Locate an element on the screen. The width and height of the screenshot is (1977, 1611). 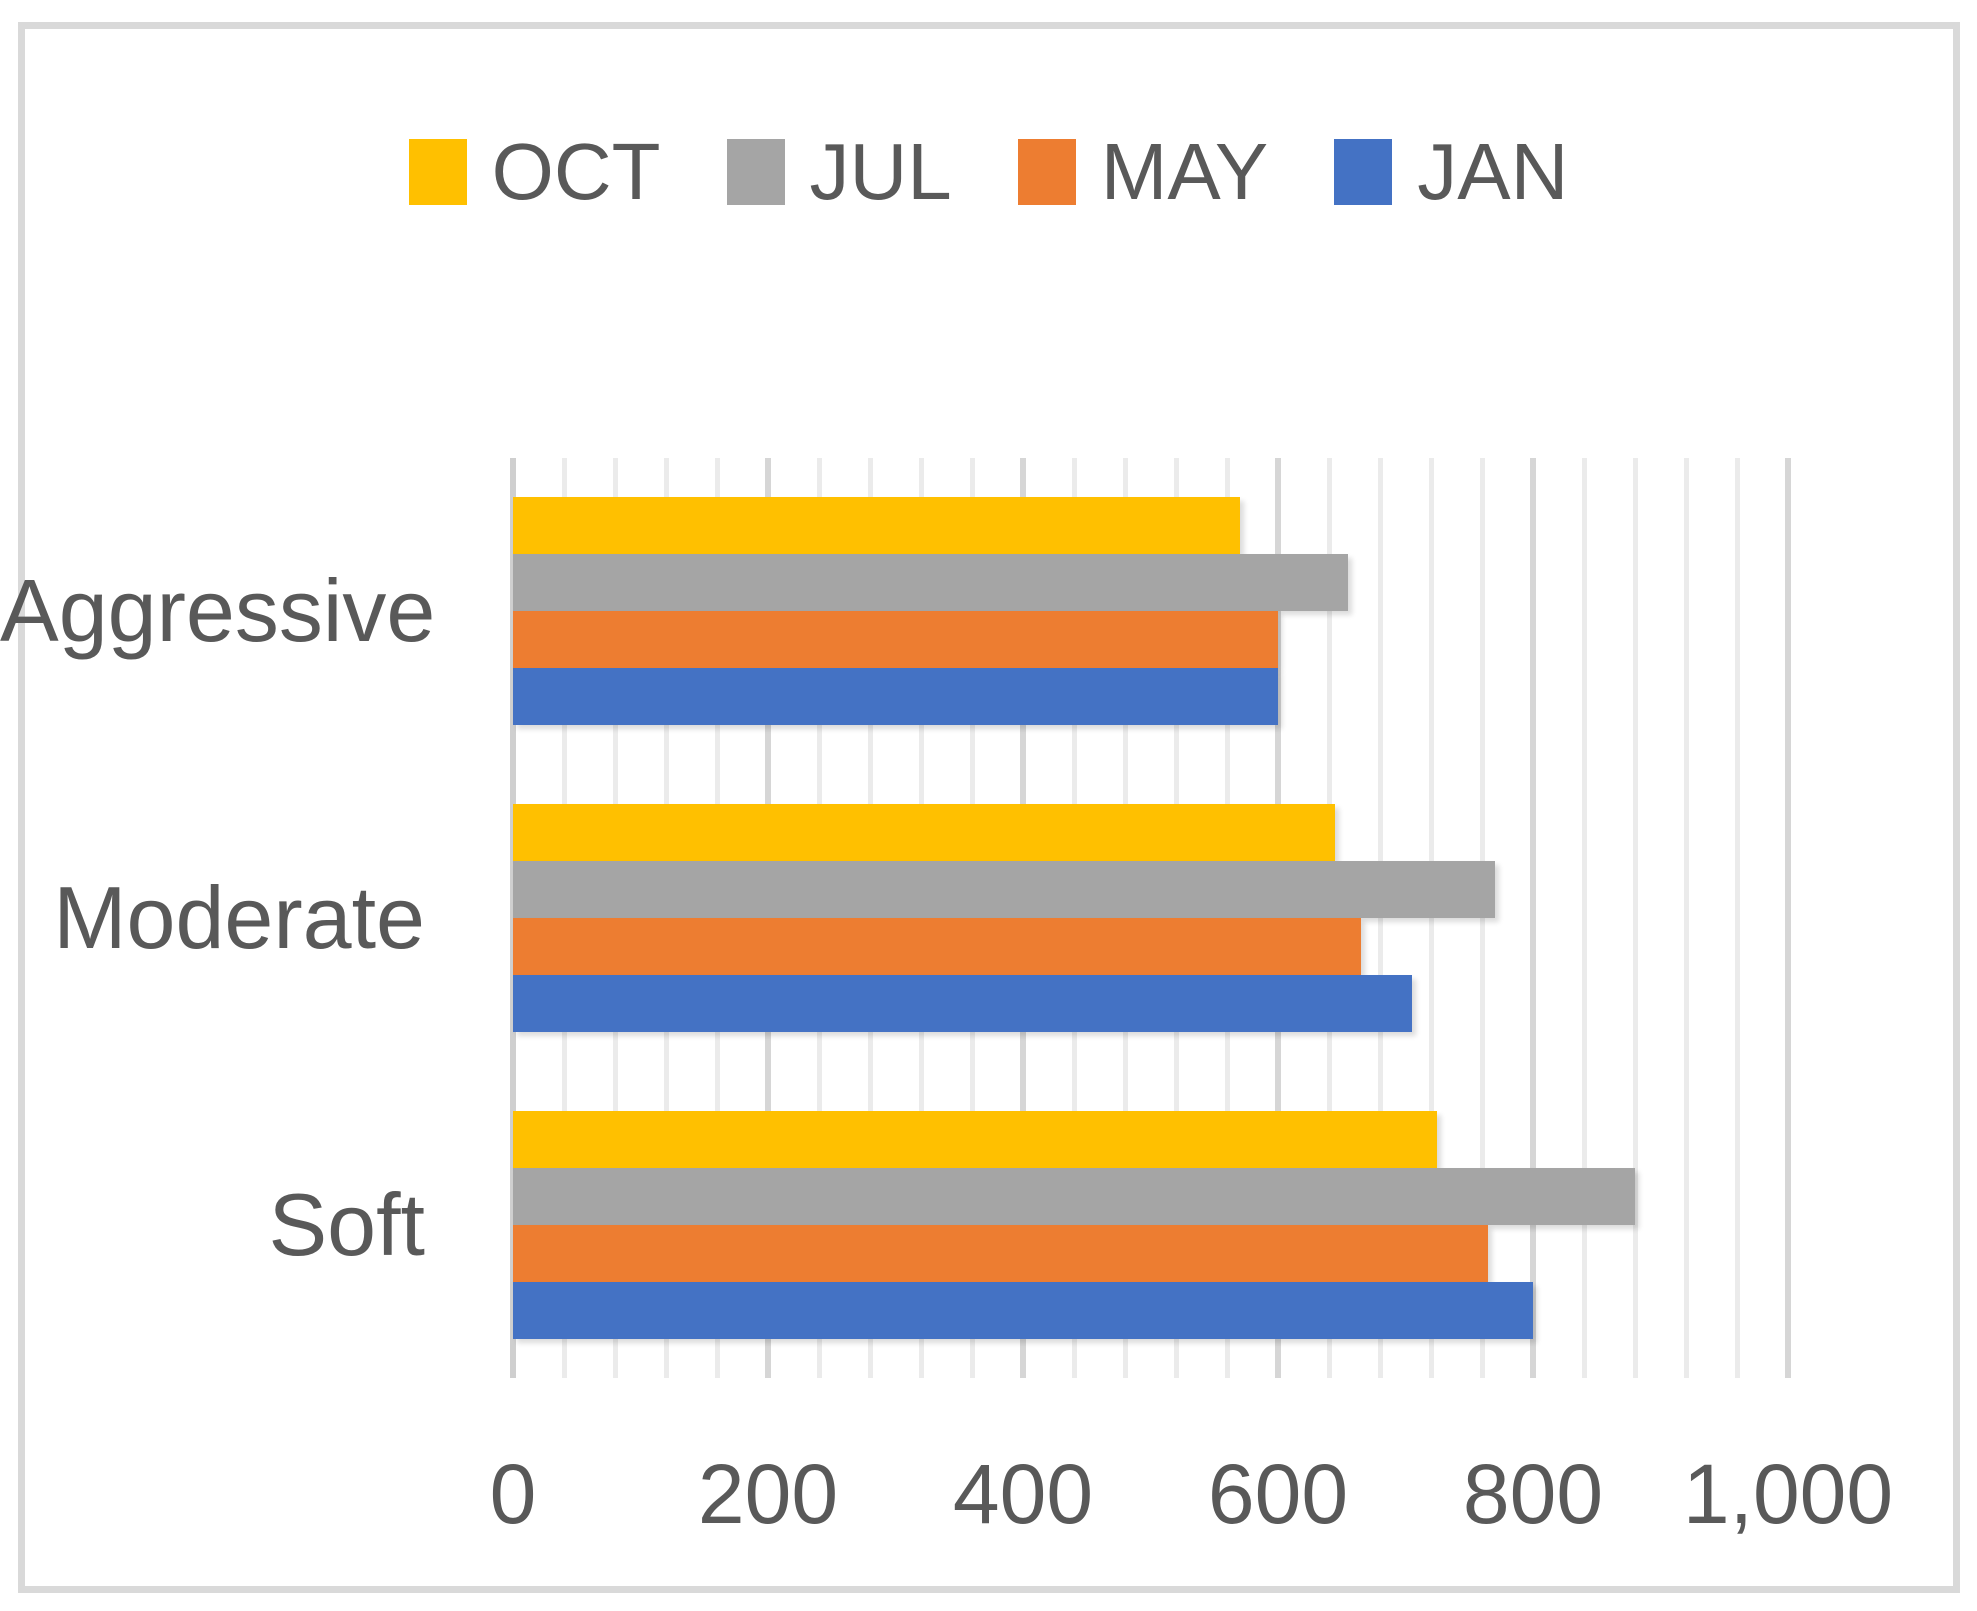
bar-moderate-oct is located at coordinates (924, 832).